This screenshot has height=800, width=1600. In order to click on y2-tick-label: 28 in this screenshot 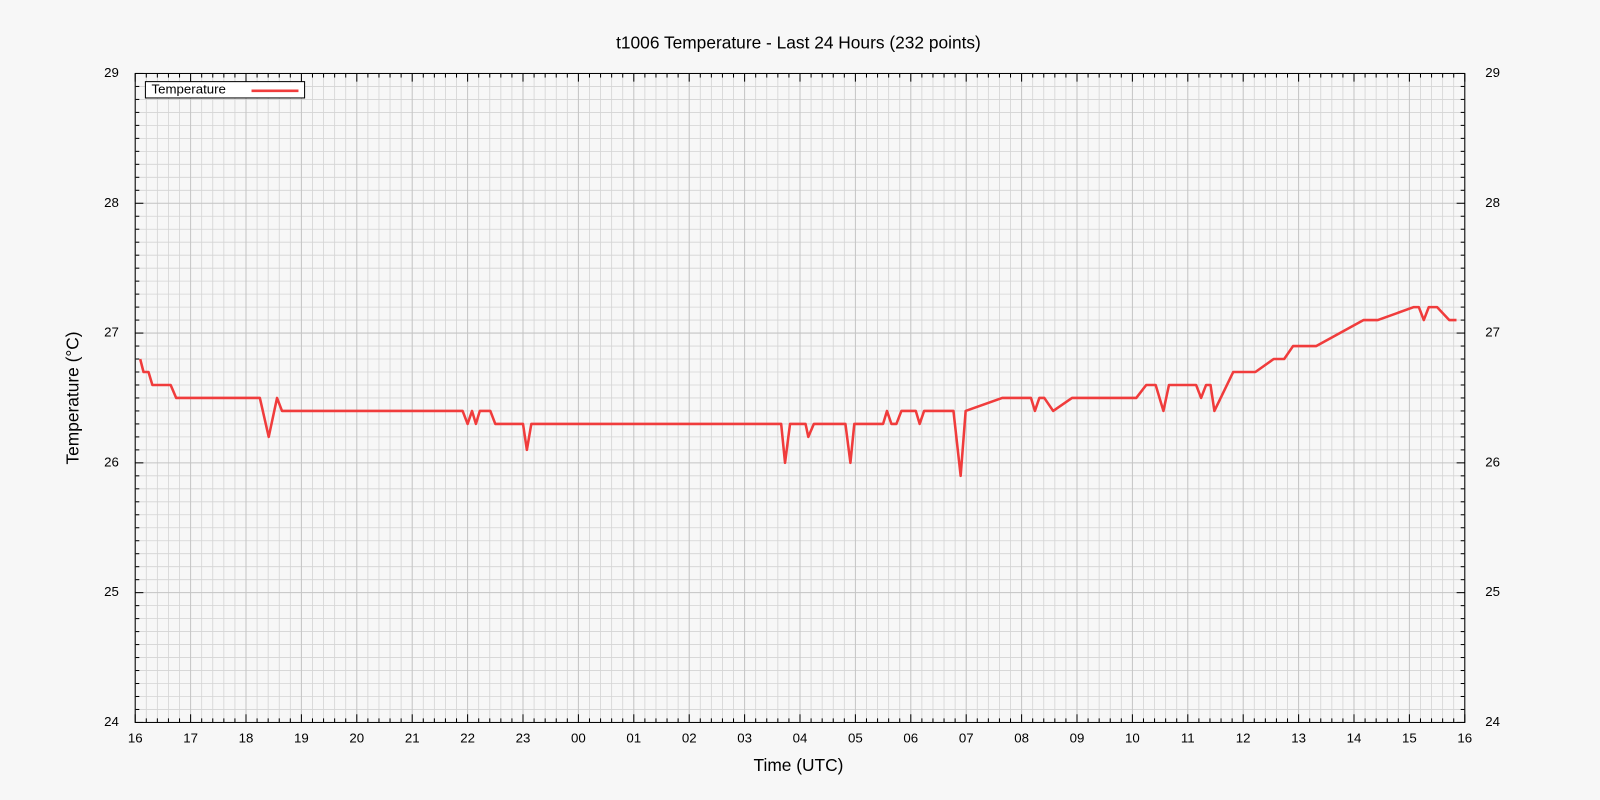, I will do `click(1492, 202)`.